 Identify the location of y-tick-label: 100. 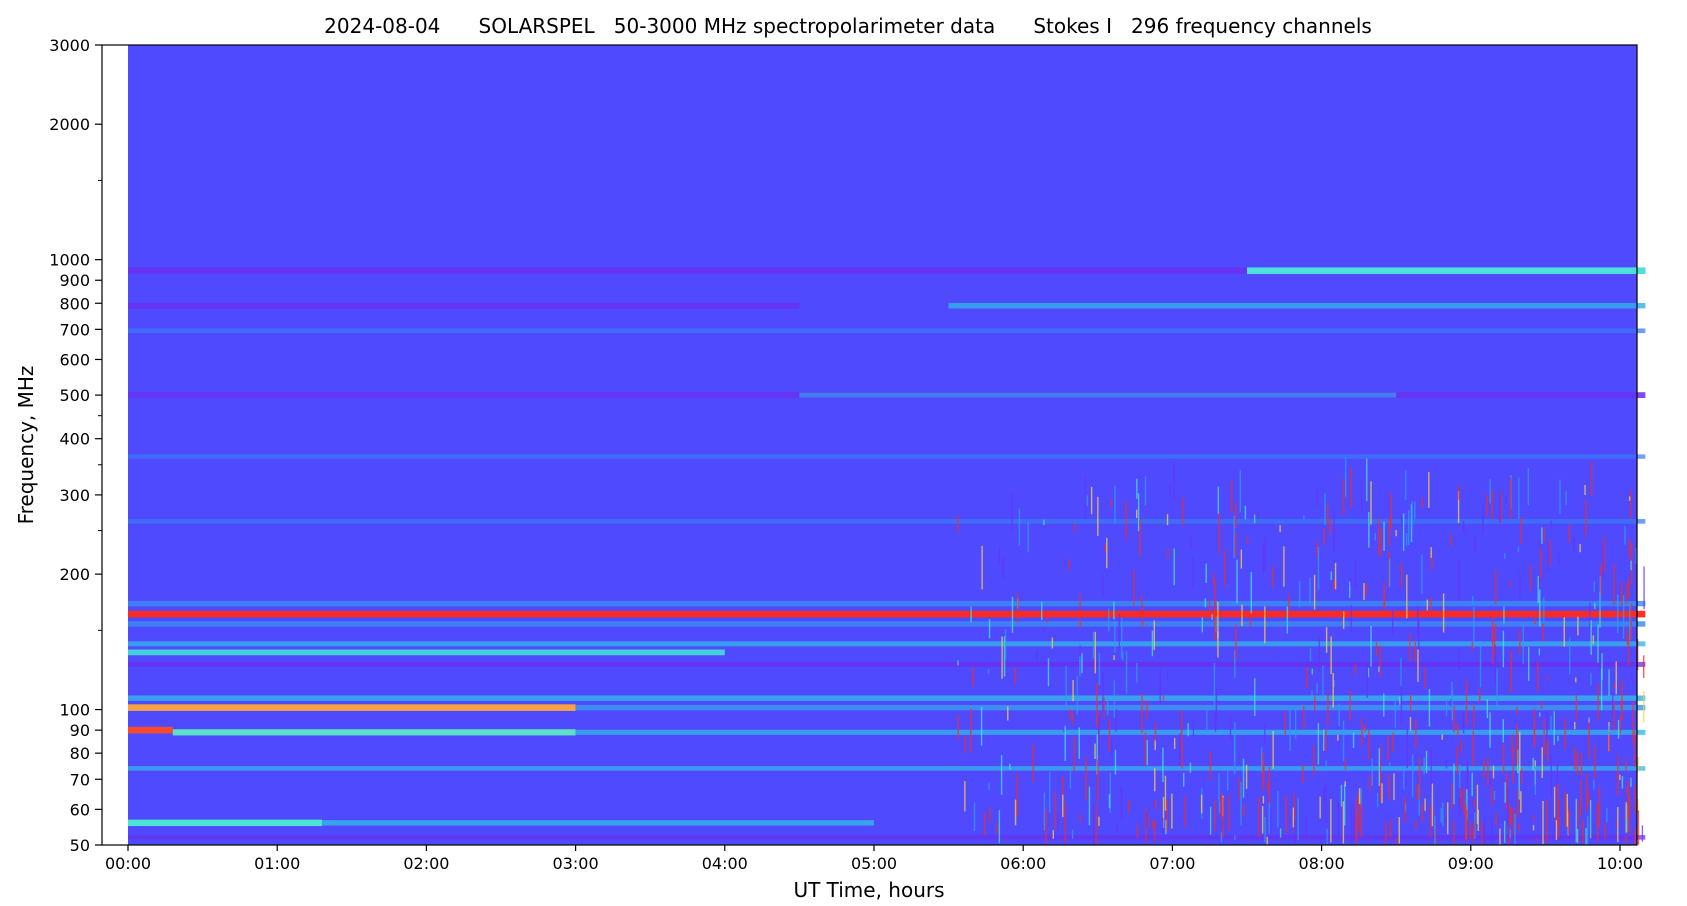
(74, 710).